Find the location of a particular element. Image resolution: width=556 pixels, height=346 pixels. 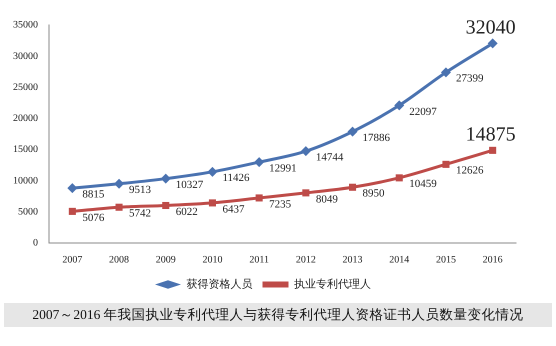

x-tick-label: 2011 is located at coordinates (259, 260).